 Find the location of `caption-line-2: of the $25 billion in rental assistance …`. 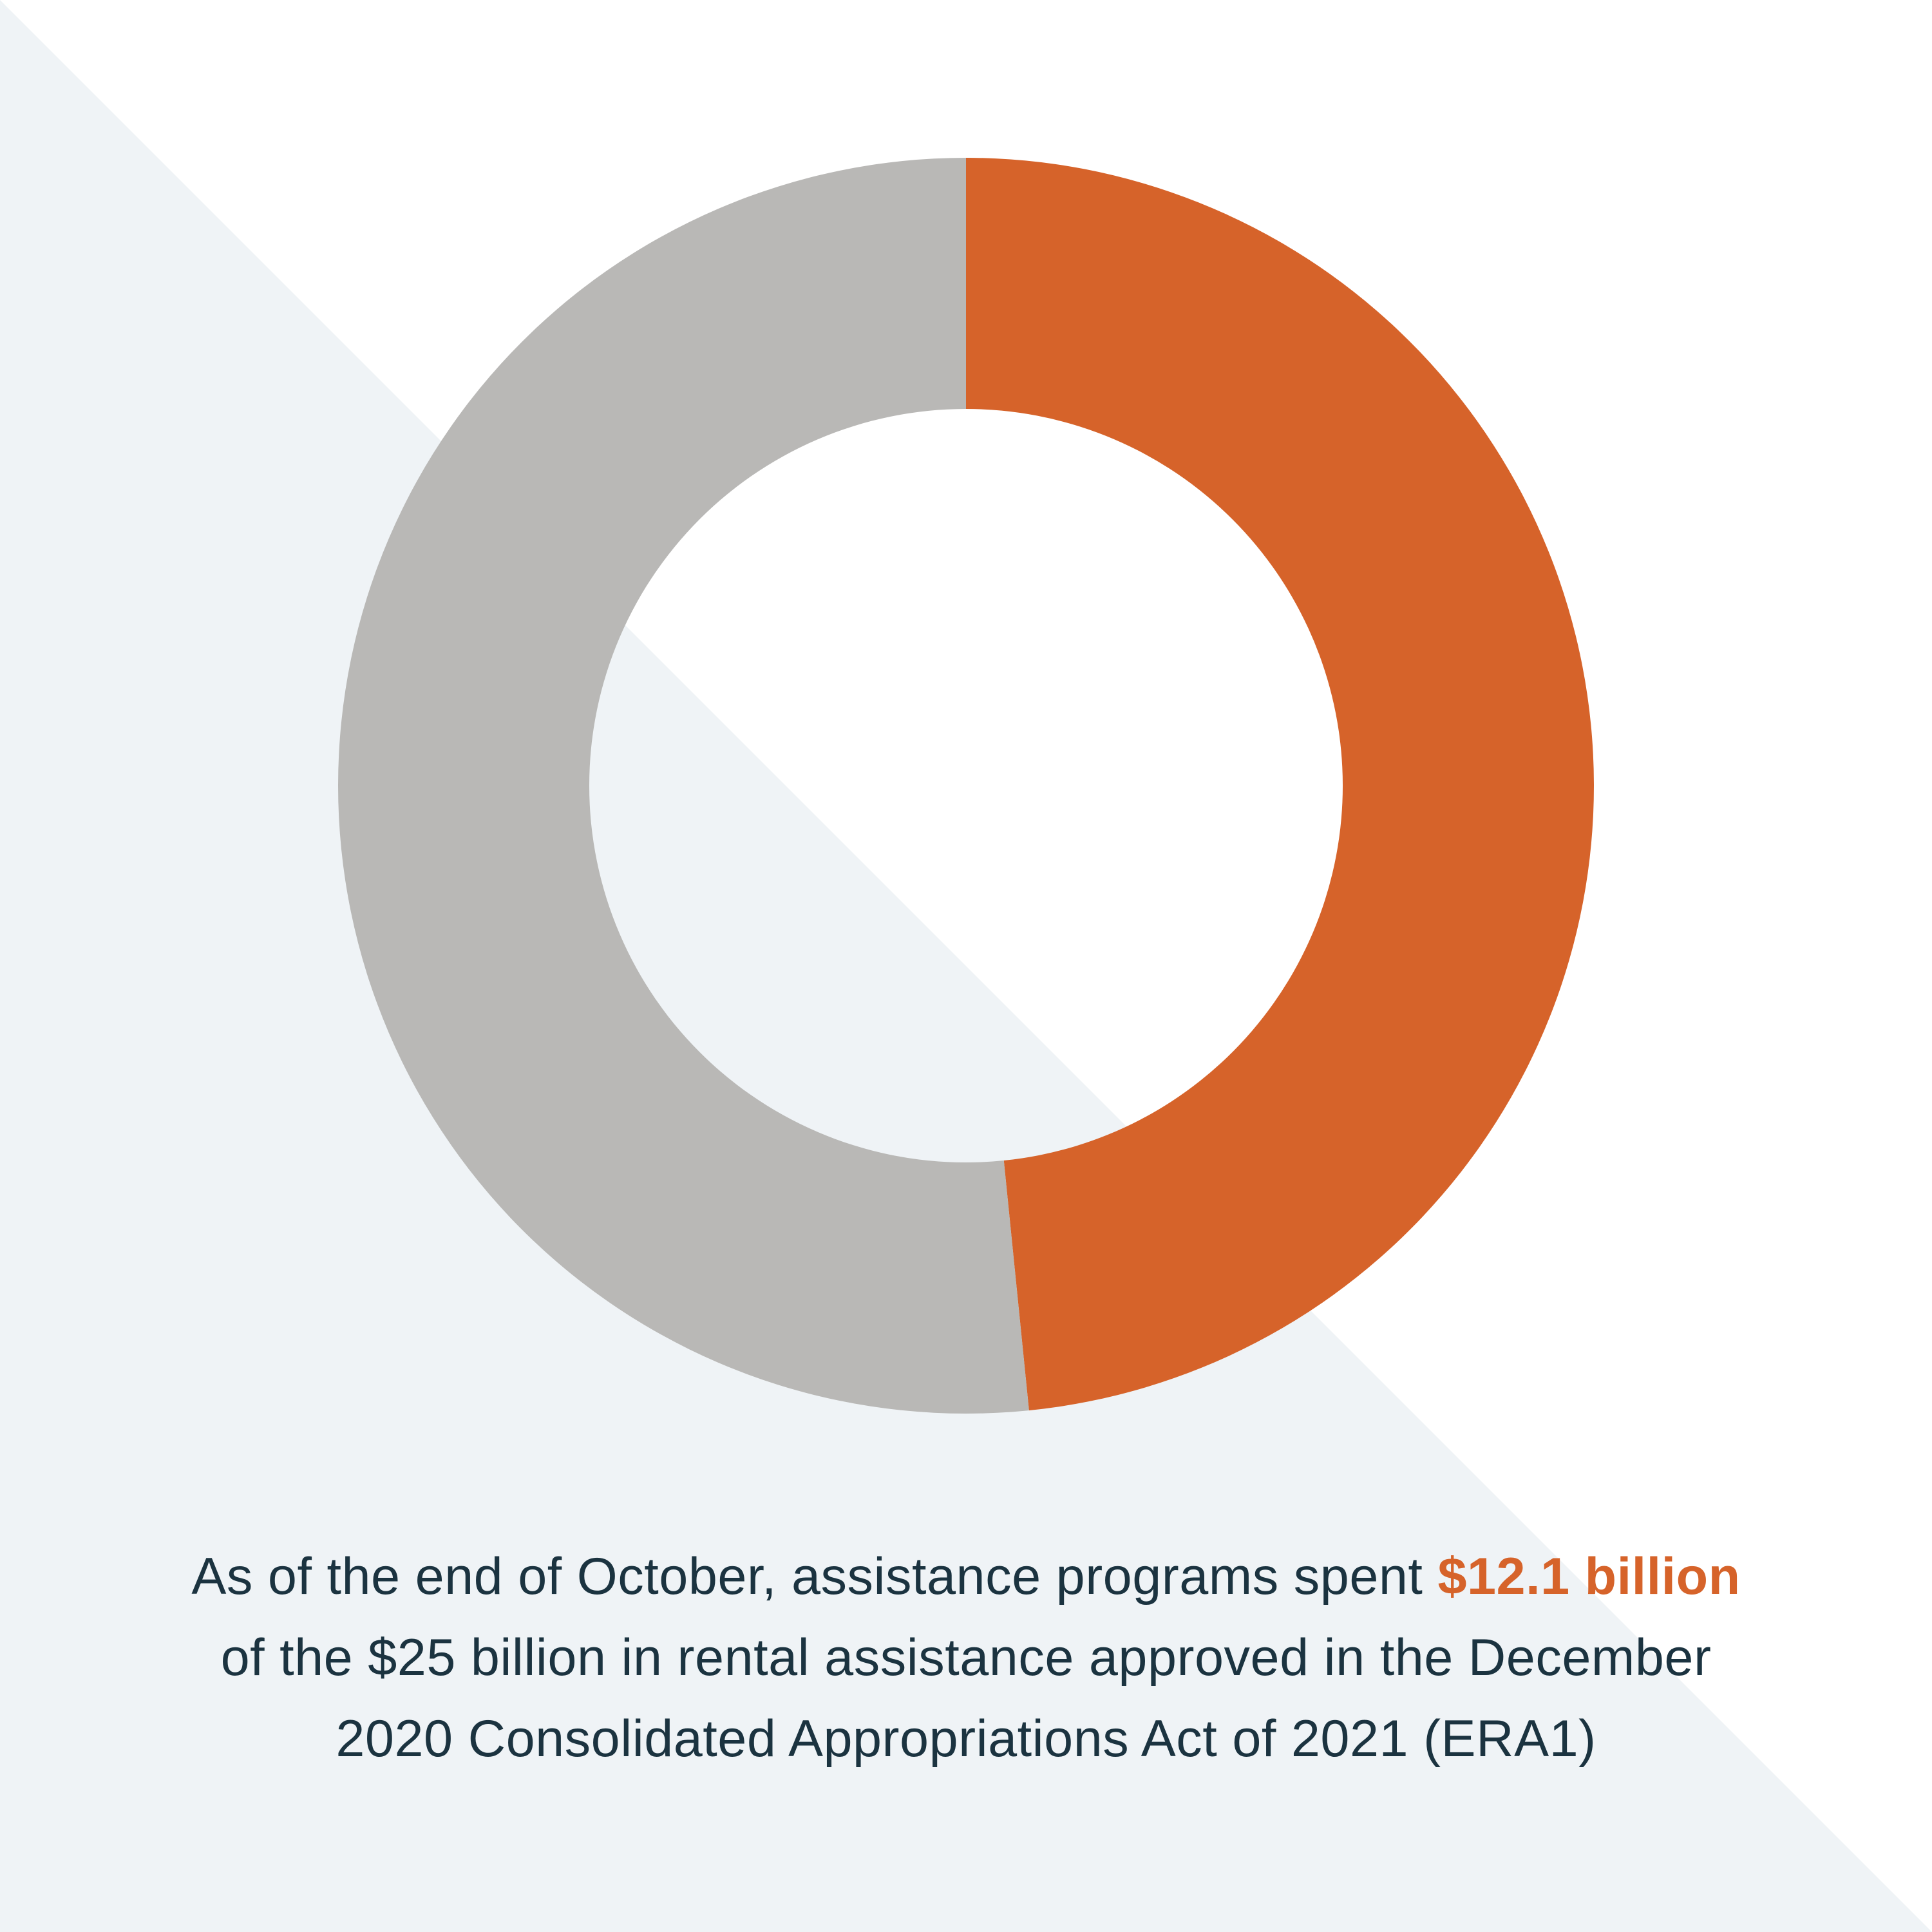

caption-line-2: of the $25 billion in rental assistance … is located at coordinates (966, 1658).